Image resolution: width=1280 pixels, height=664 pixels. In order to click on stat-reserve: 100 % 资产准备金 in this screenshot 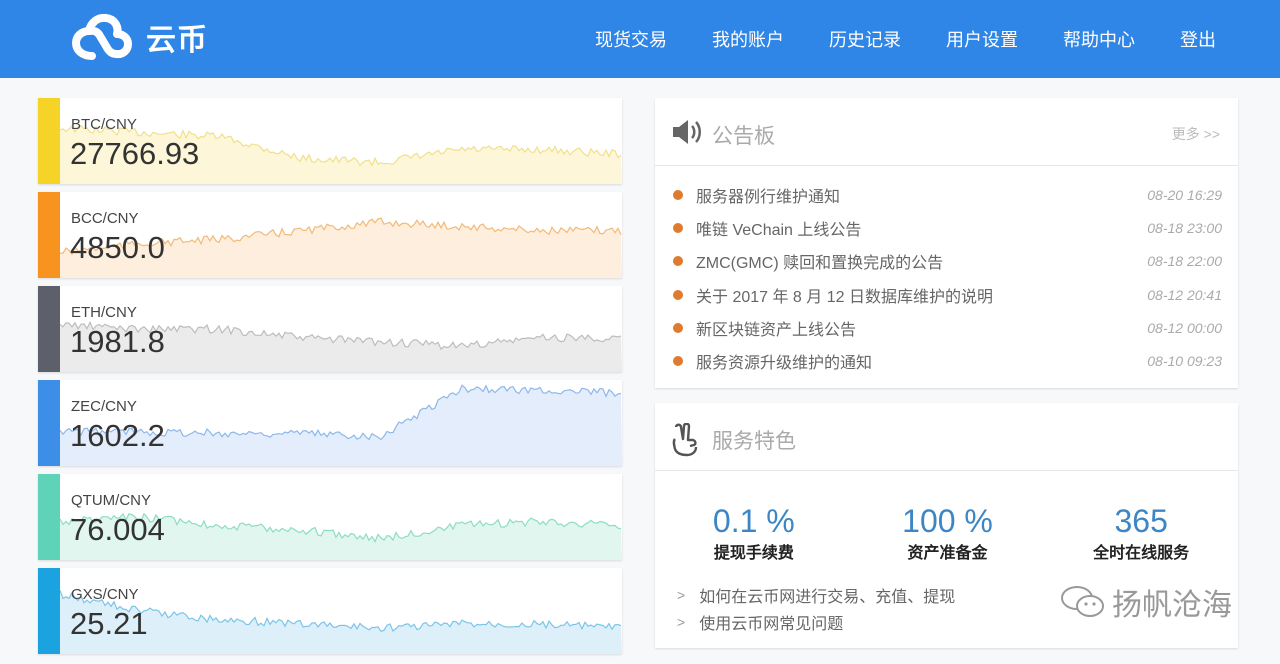, I will do `click(948, 533)`.